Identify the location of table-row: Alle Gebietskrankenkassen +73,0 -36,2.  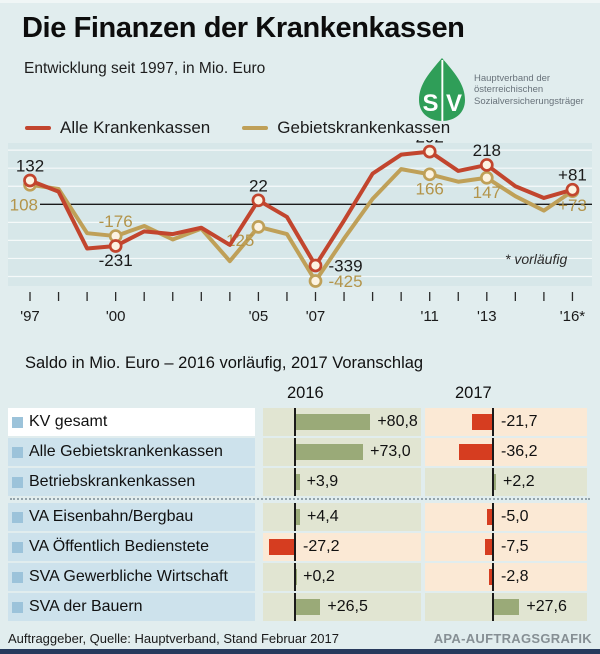
(300, 452).